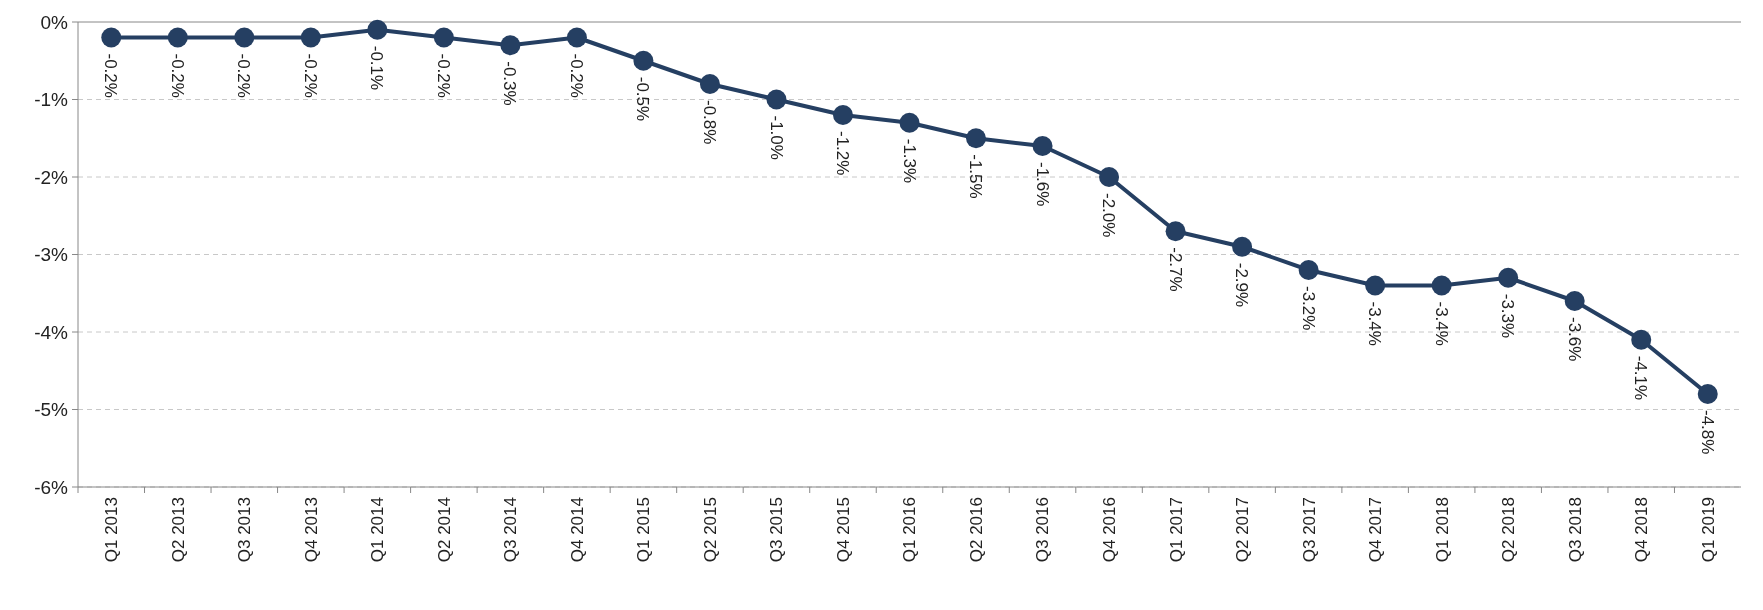 The height and width of the screenshot is (610, 1763). Describe the element at coordinates (710, 530) in the screenshot. I see `x-tick-label: Q2 2015` at that location.